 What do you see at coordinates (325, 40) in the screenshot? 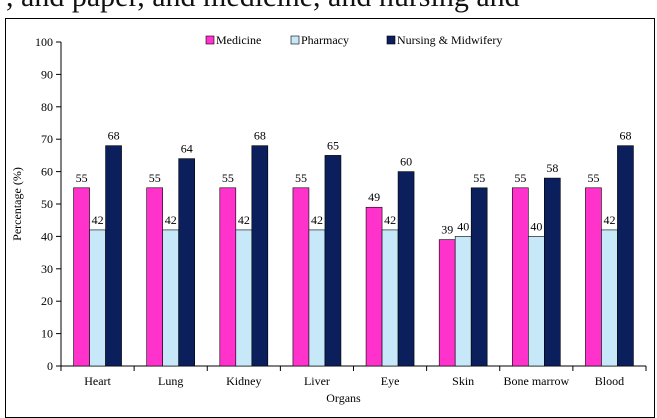
I see `legend-label: Pharmacy` at bounding box center [325, 40].